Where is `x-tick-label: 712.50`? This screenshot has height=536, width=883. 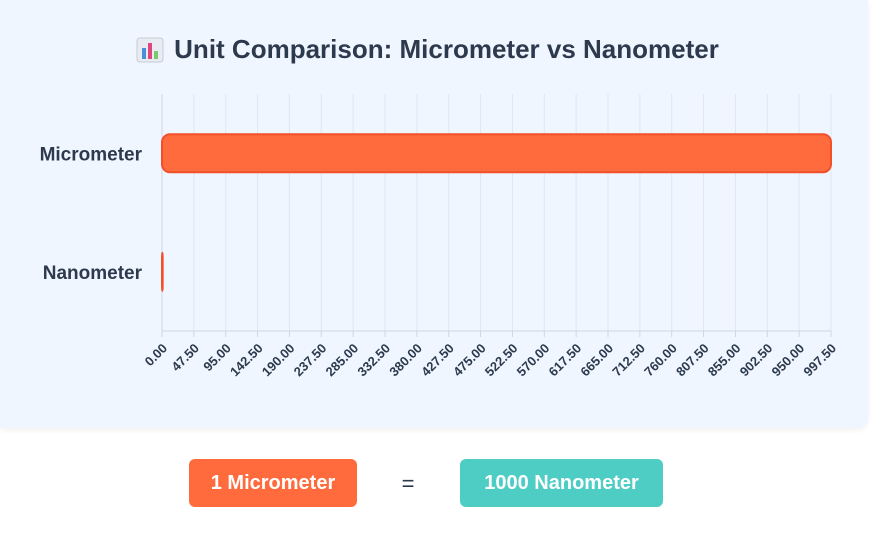 x-tick-label: 712.50 is located at coordinates (628, 360).